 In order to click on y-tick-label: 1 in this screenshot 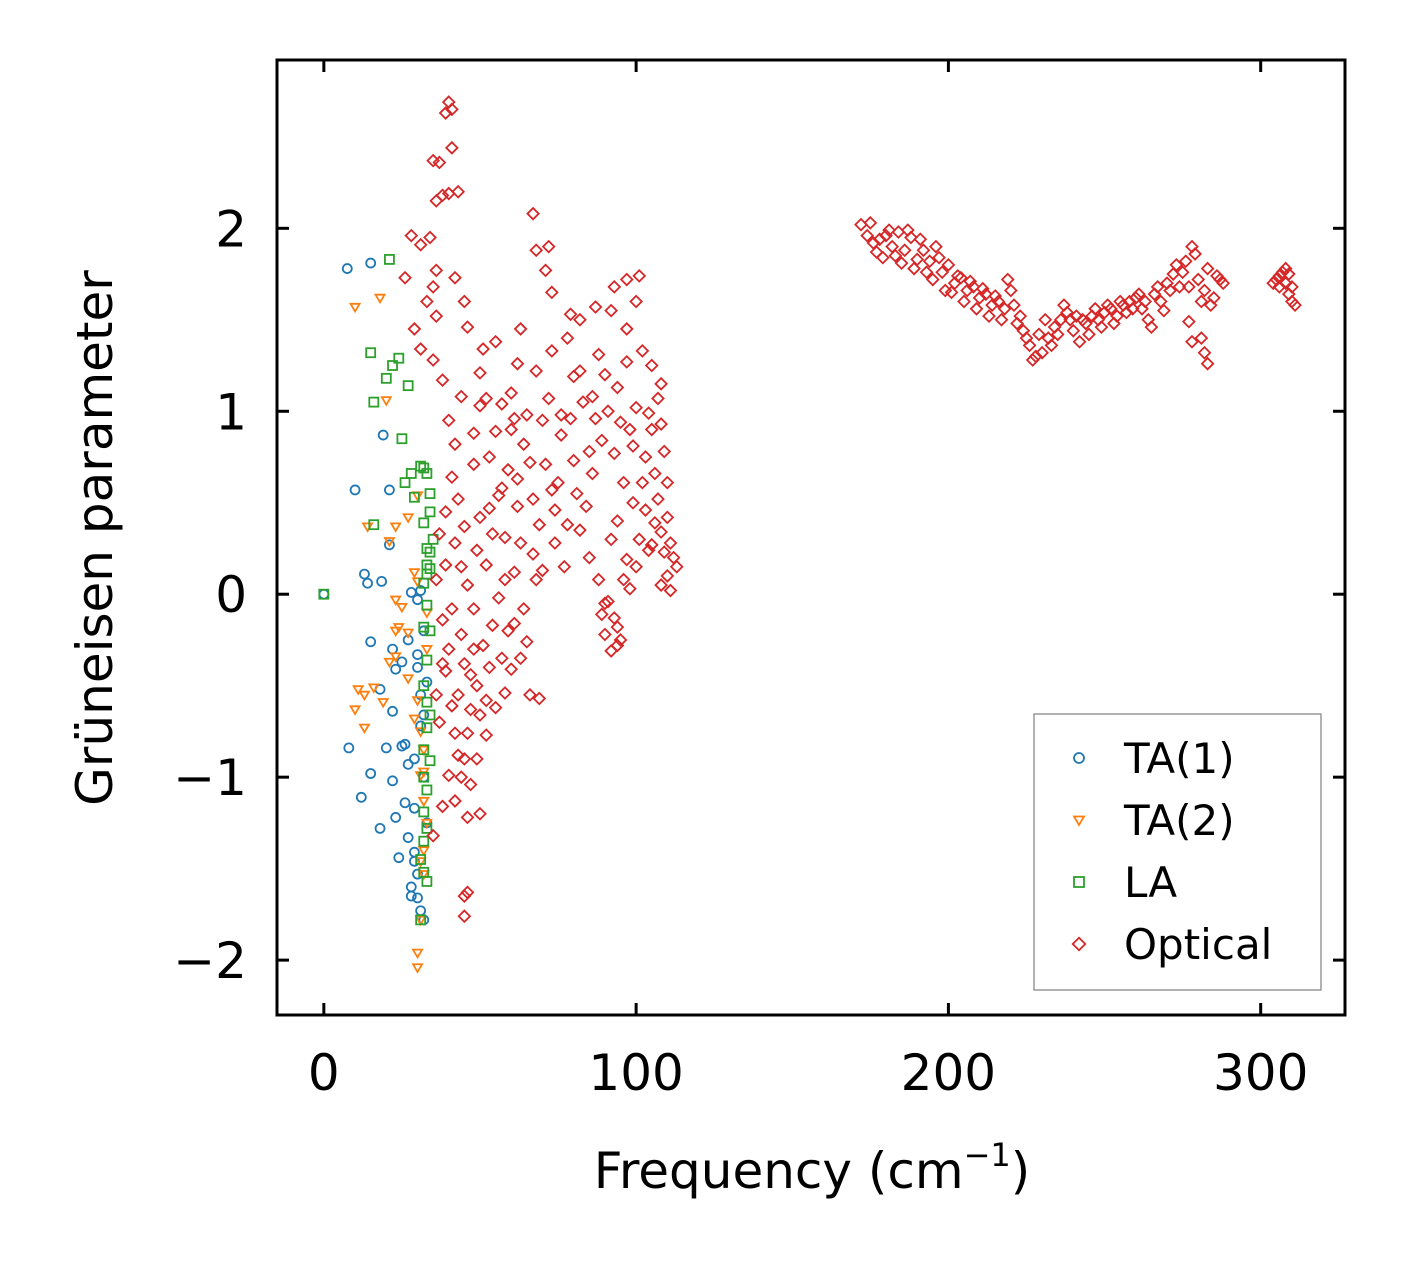, I will do `click(231, 412)`.